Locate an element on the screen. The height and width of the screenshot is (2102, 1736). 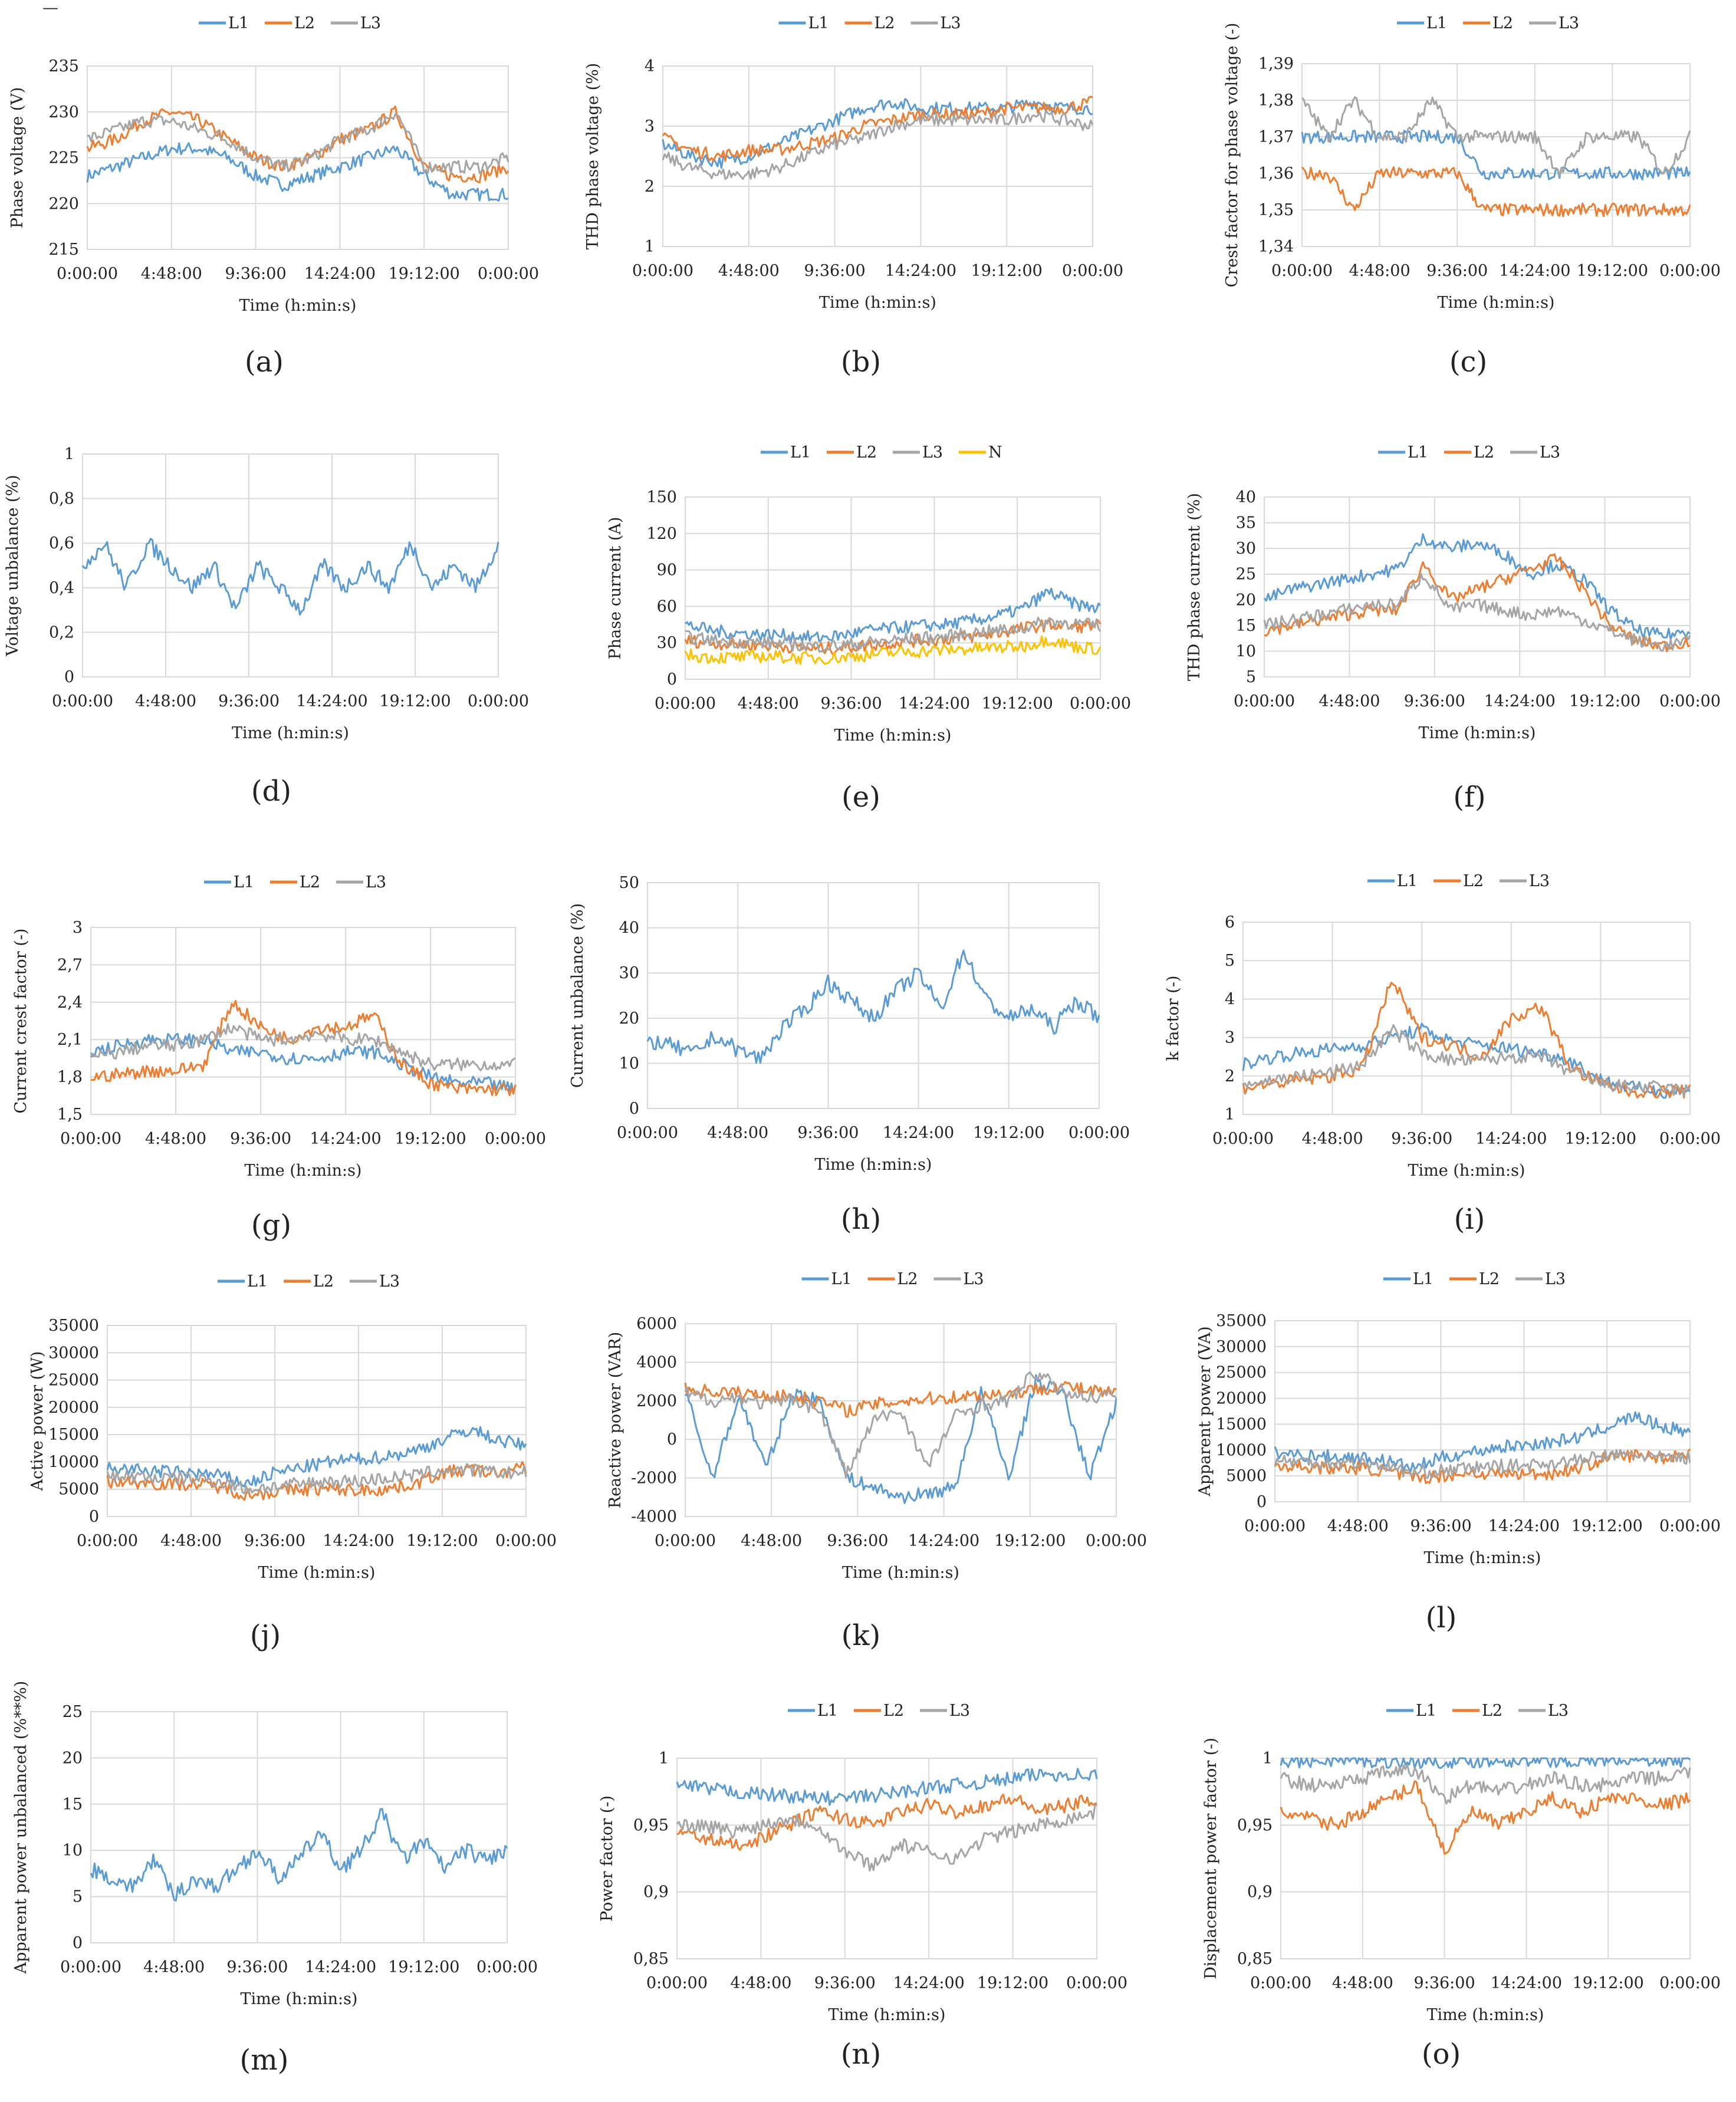
panel-caption: (l) is located at coordinates (1441, 1617).